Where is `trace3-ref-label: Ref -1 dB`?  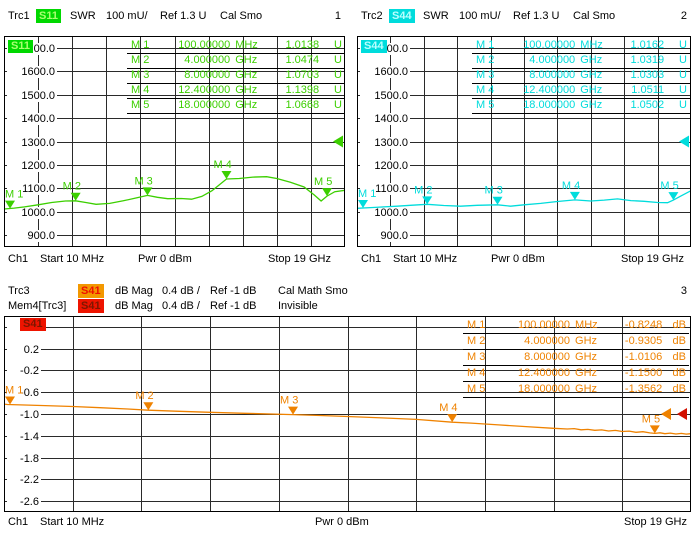 trace3-ref-label: Ref -1 dB is located at coordinates (233, 291).